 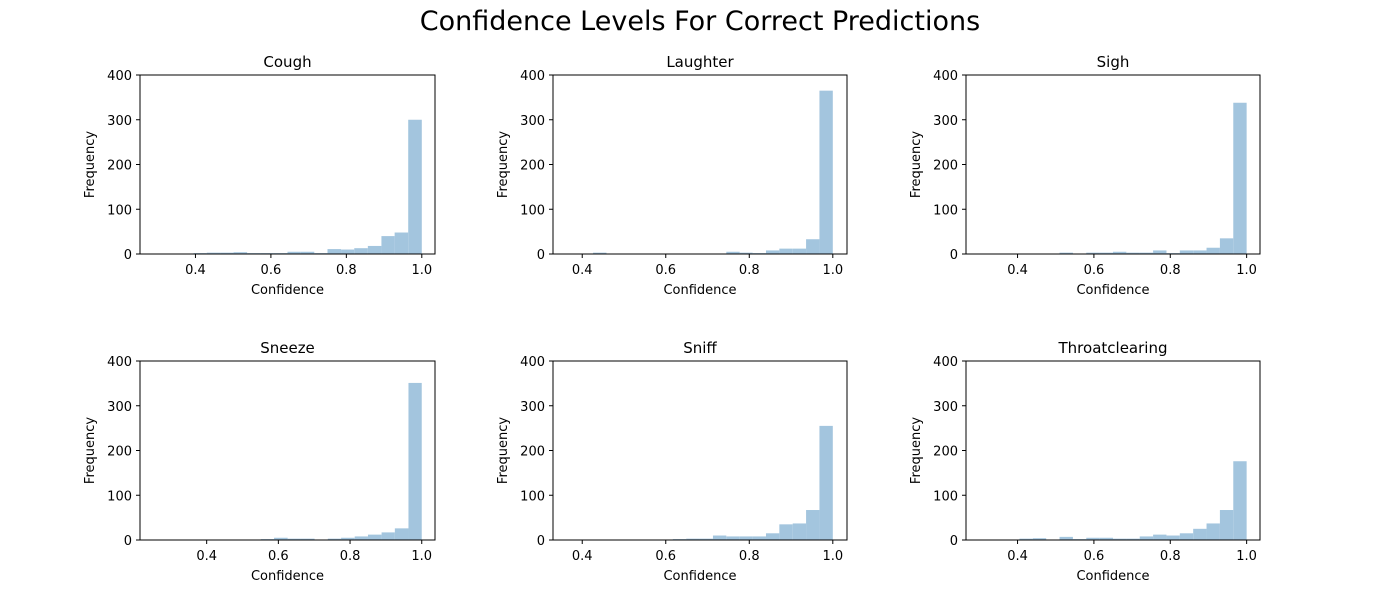 What do you see at coordinates (287, 348) in the screenshot?
I see `subplot-title: Sneeze` at bounding box center [287, 348].